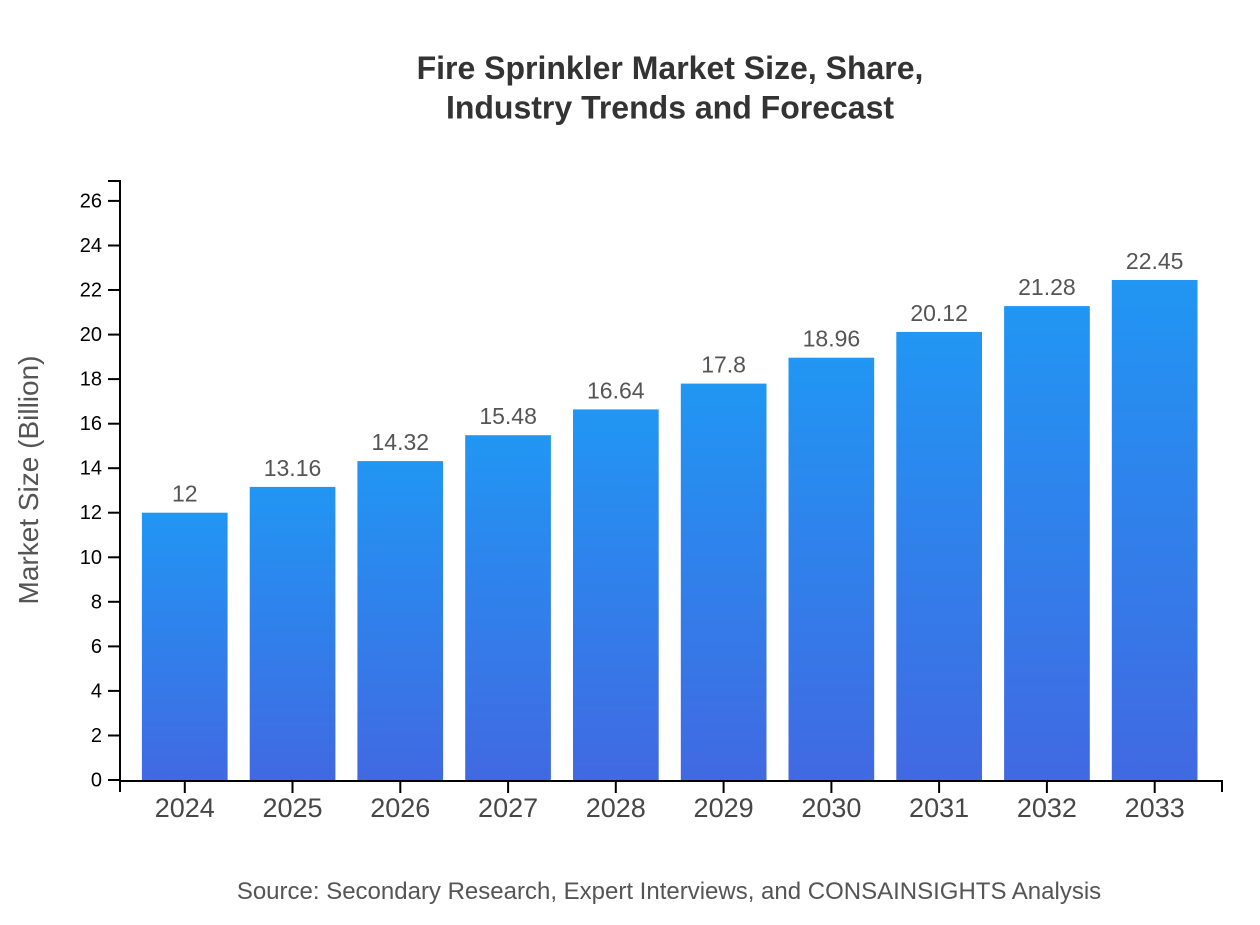 The width and height of the screenshot is (1260, 925). I want to click on svg-text: 2026, so click(400, 808).